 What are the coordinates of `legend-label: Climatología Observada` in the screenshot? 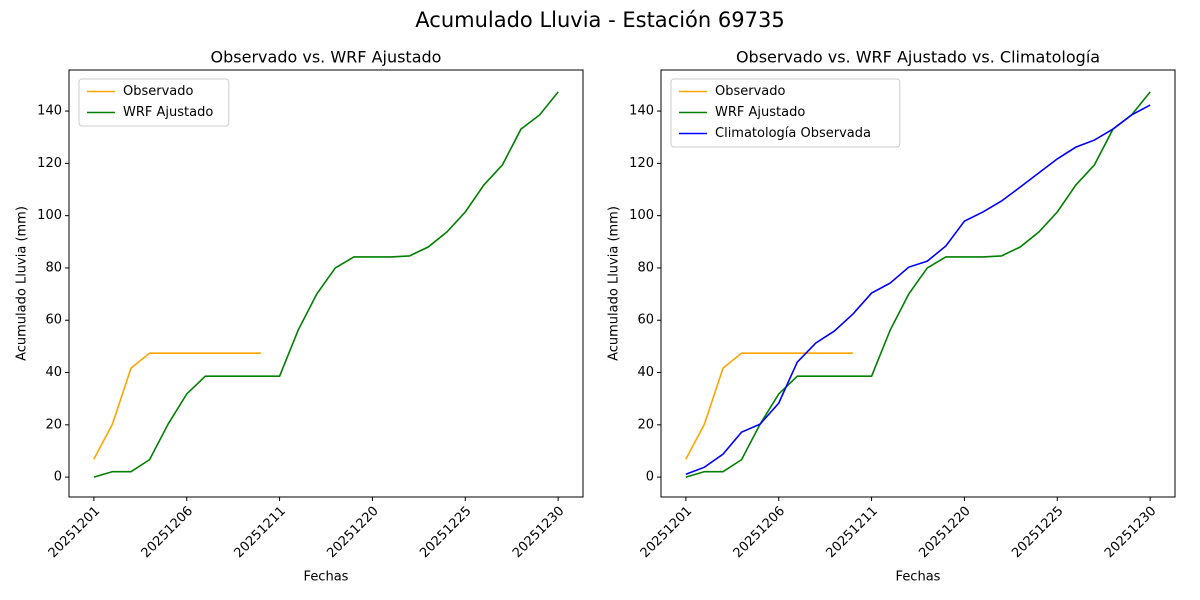 It's located at (793, 133).